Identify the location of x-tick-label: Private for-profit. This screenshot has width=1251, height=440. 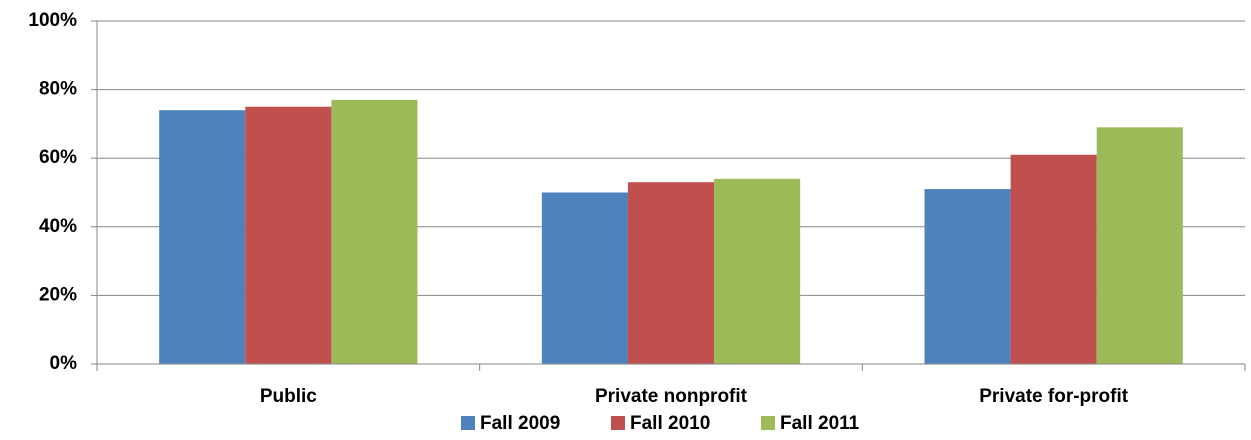
(1054, 396).